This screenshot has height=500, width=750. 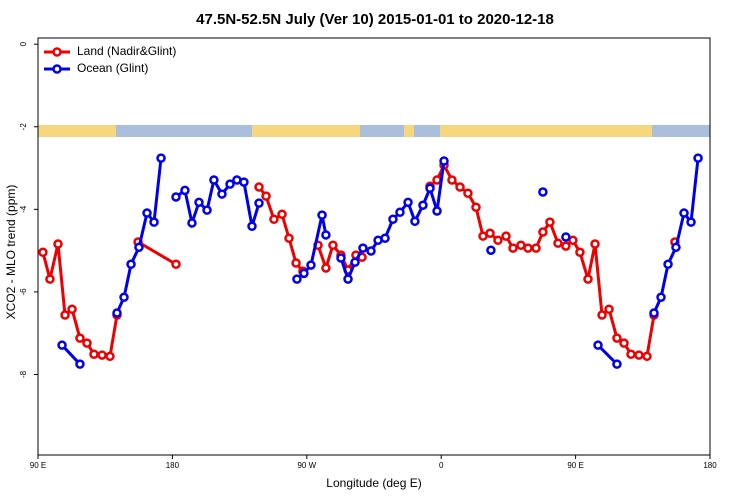 What do you see at coordinates (306, 465) in the screenshot?
I see `x-tick-label: 90 W` at bounding box center [306, 465].